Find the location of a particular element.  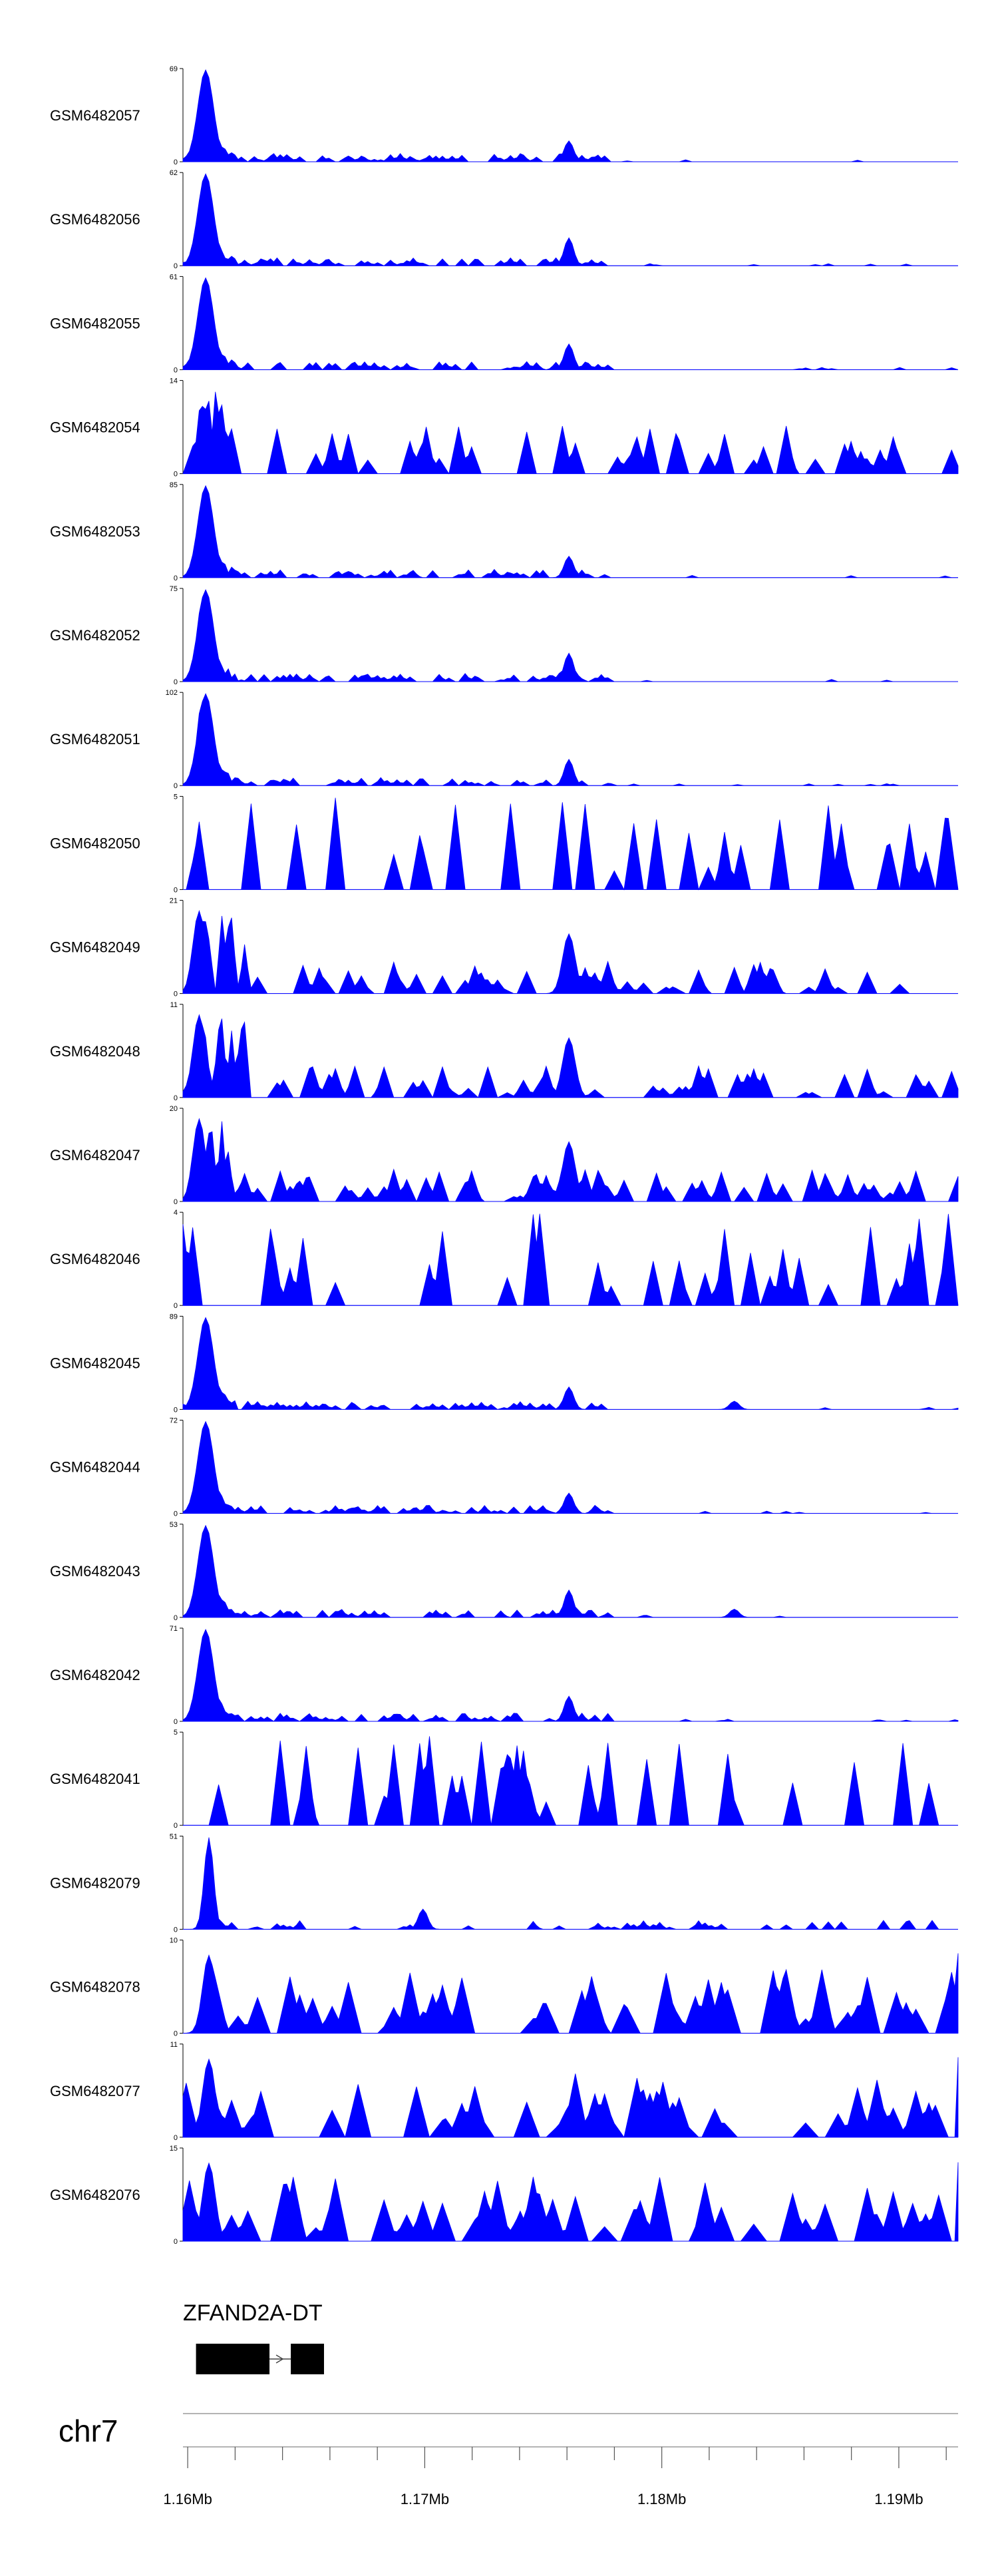

track-GSM6482052: GSM6482052 75 0 is located at coordinates (504, 635).